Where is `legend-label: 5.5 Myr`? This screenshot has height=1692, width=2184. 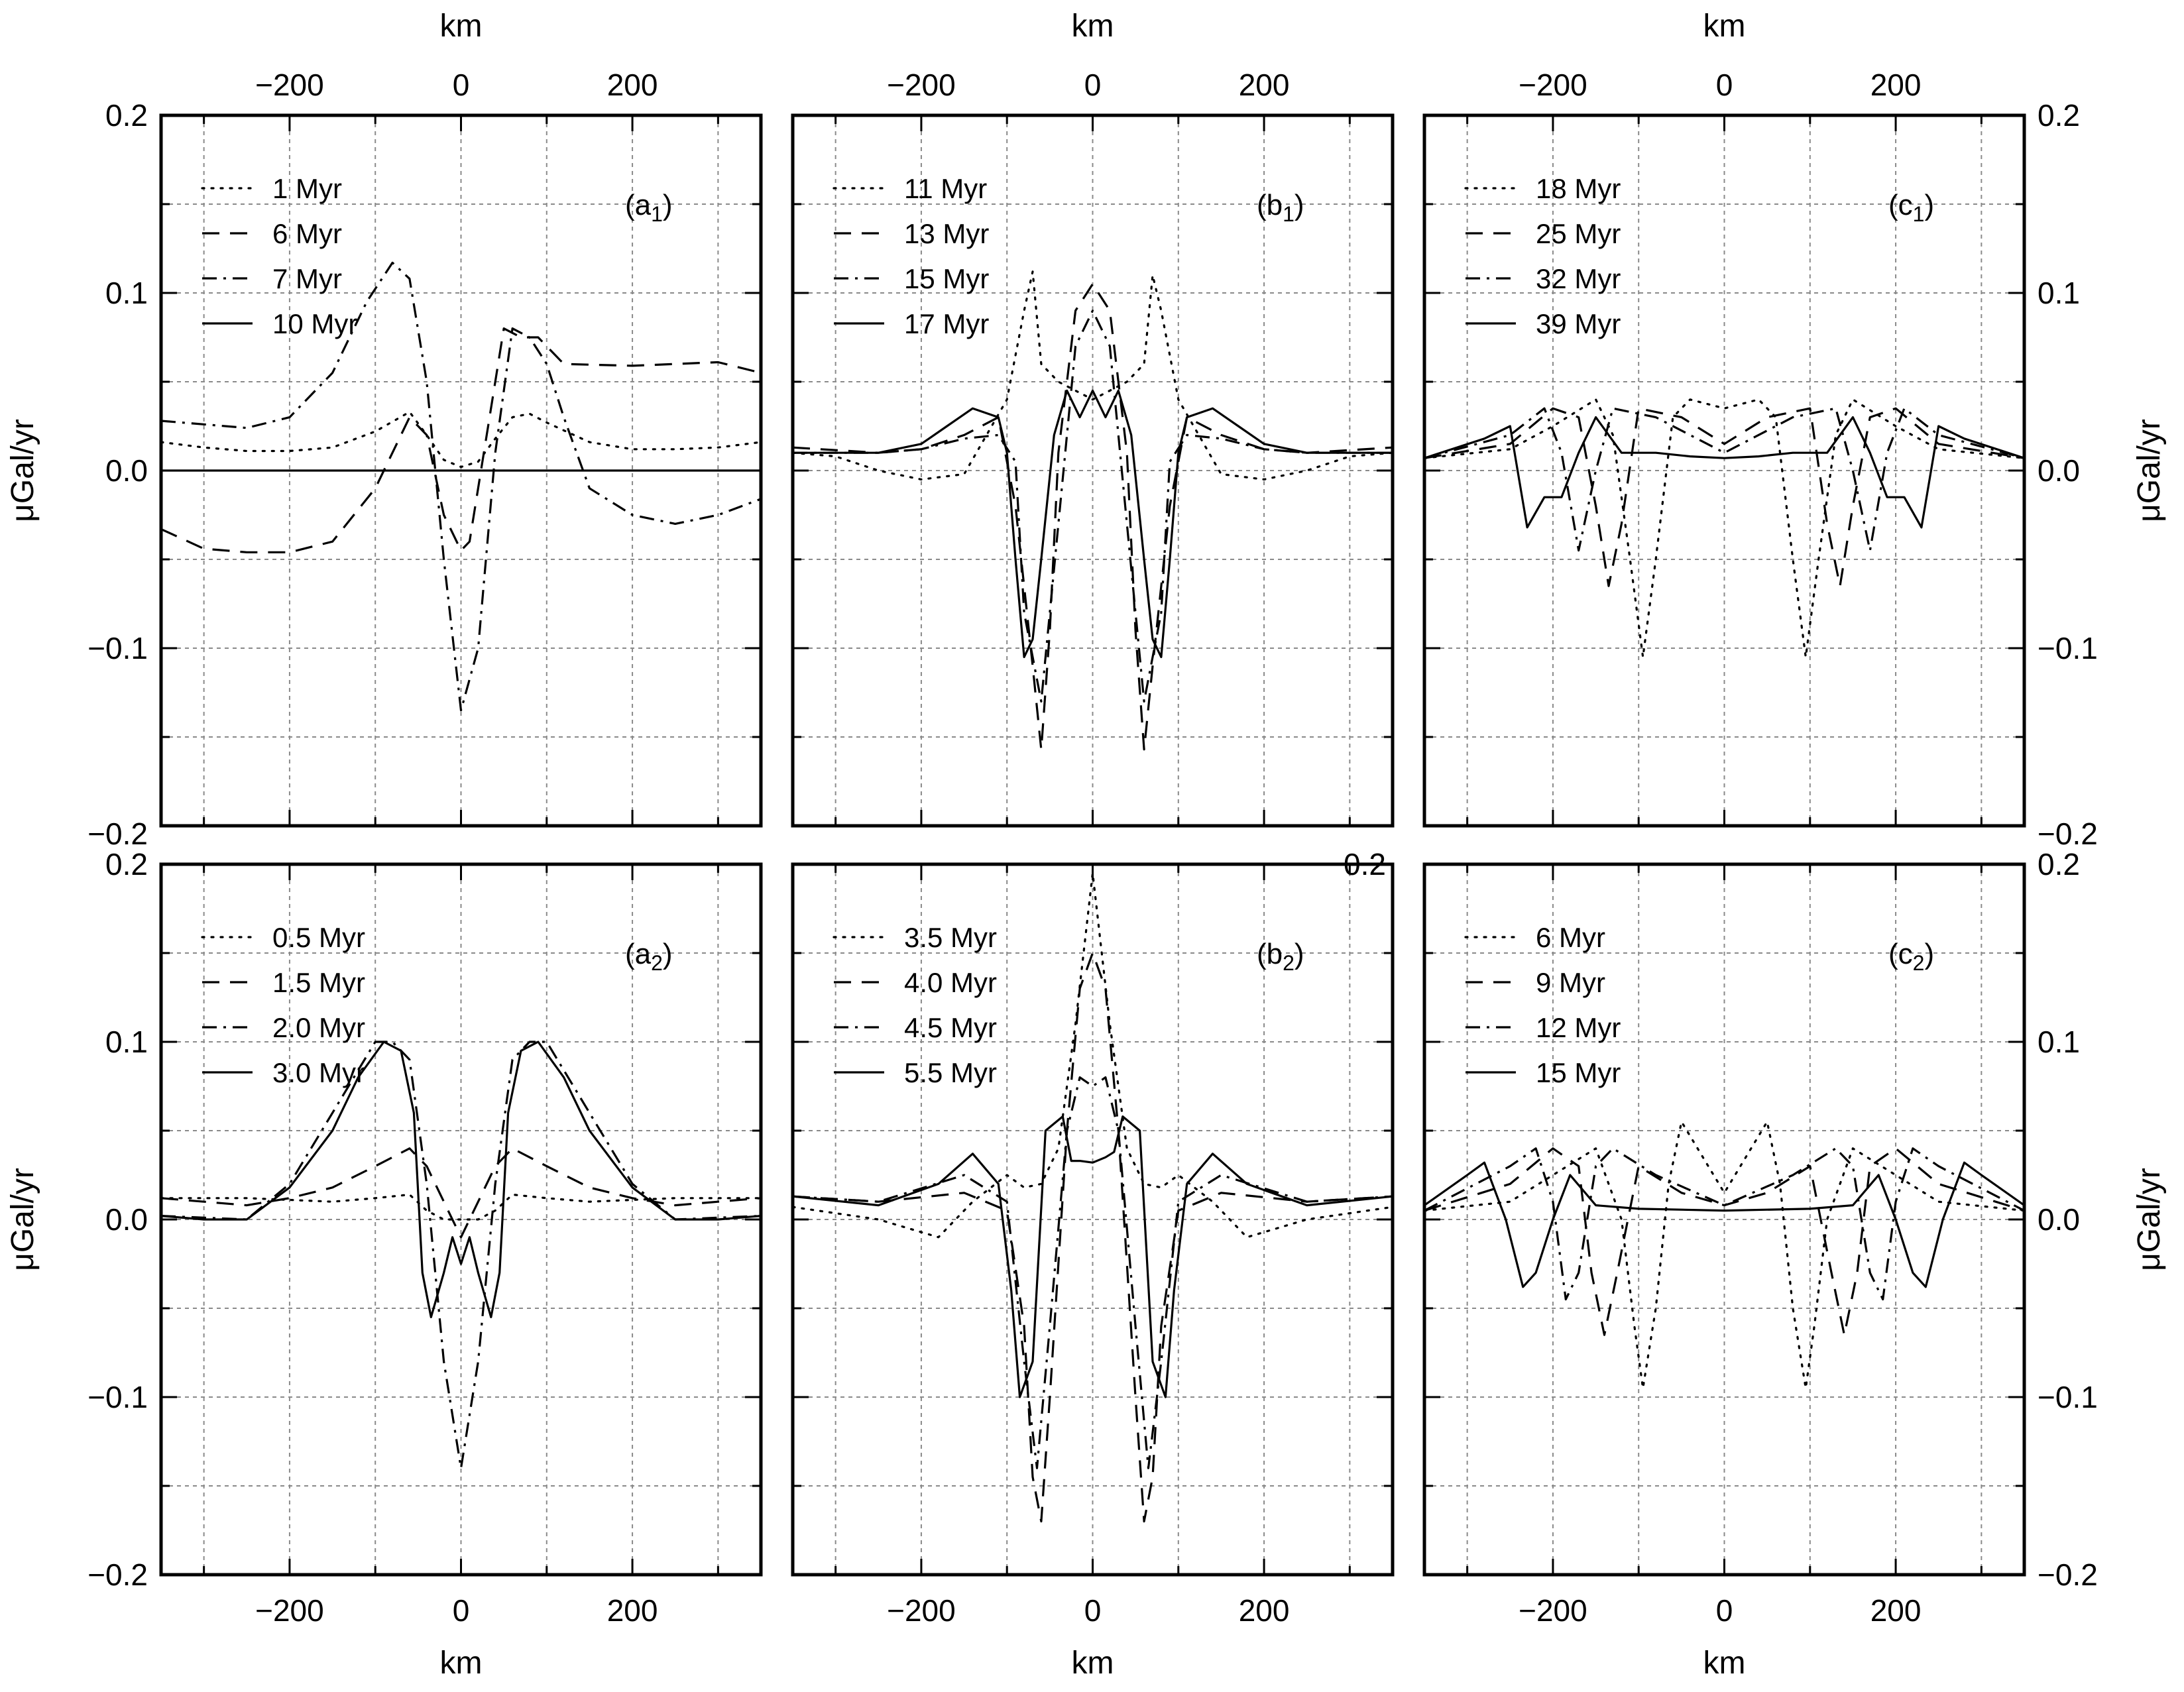
legend-label: 5.5 Myr is located at coordinates (950, 1073).